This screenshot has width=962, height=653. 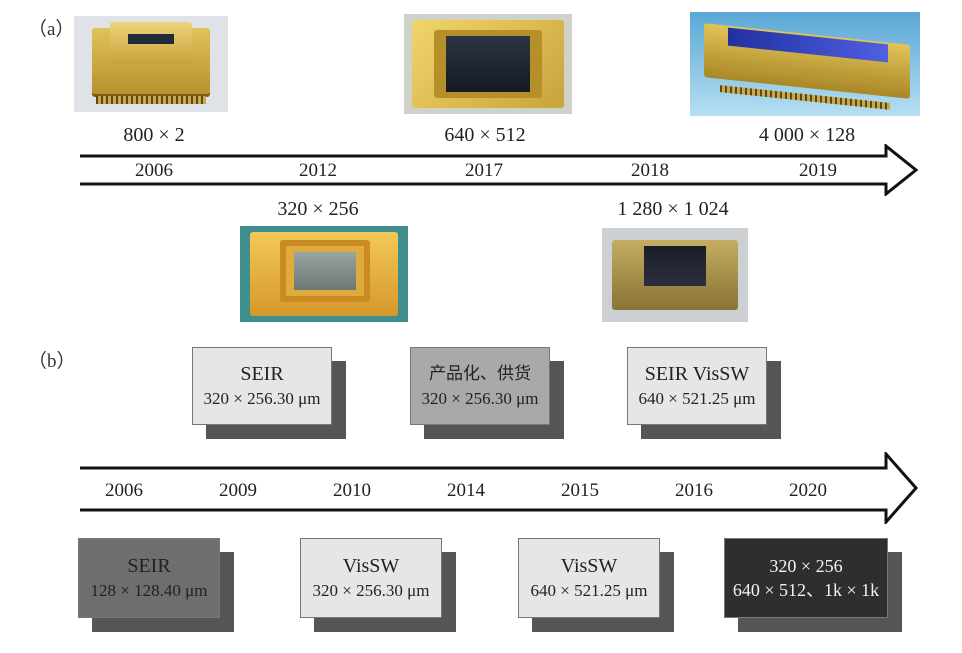 I want to click on dims-2012: 320 × 256, so click(x=318, y=209).